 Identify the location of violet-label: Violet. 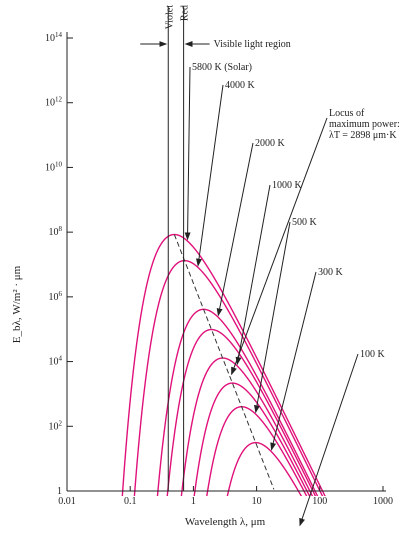
(169, 17).